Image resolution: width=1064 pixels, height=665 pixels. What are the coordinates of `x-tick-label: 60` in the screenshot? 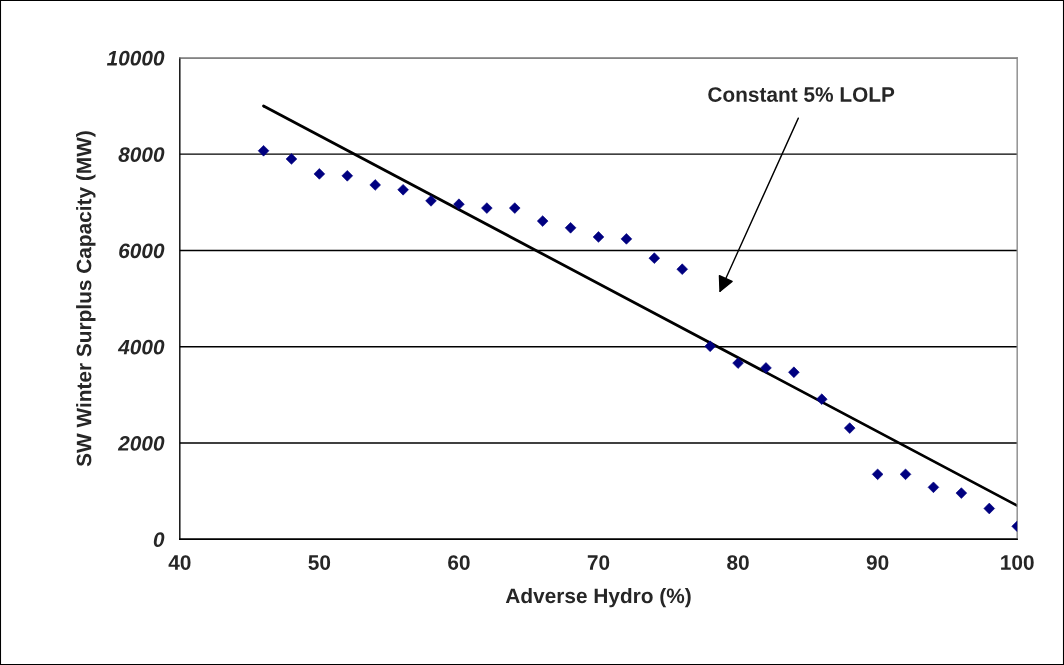 It's located at (459, 562).